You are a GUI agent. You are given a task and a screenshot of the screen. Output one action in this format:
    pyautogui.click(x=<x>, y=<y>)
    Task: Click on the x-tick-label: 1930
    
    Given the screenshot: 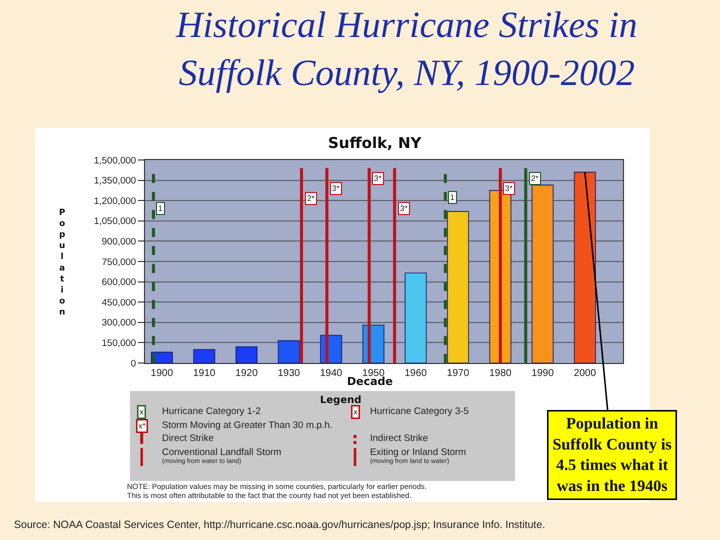 What is the action you would take?
    pyautogui.click(x=289, y=373)
    